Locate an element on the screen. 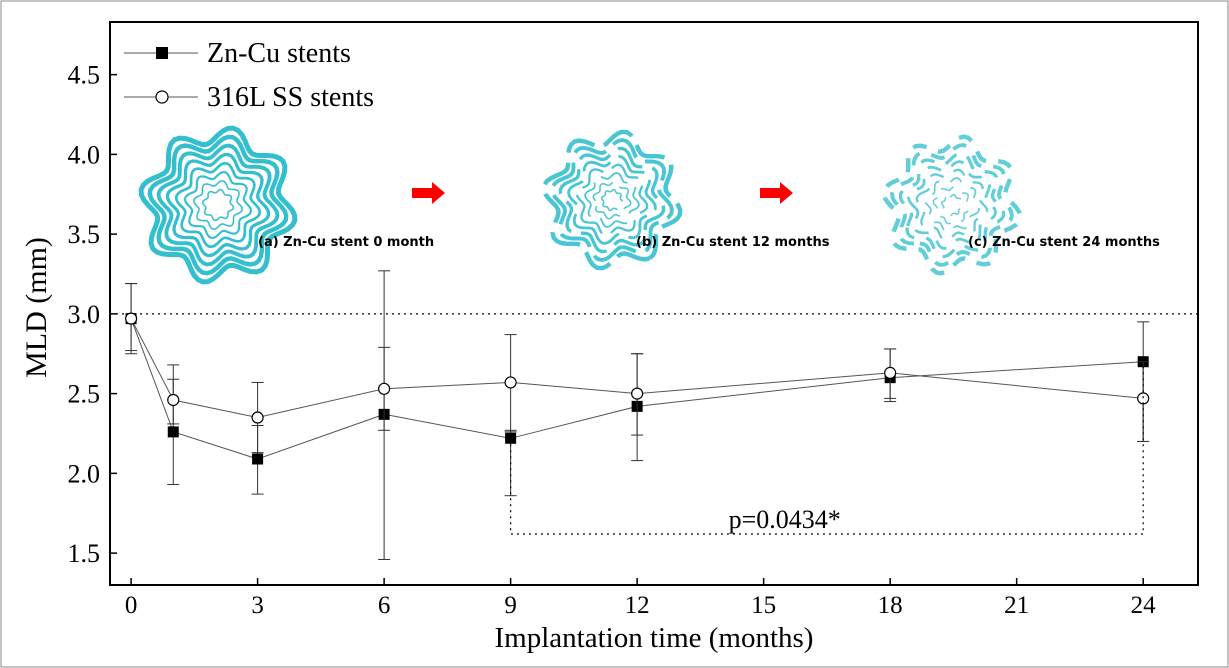  legend-label: 316L SS stents is located at coordinates (290, 97).